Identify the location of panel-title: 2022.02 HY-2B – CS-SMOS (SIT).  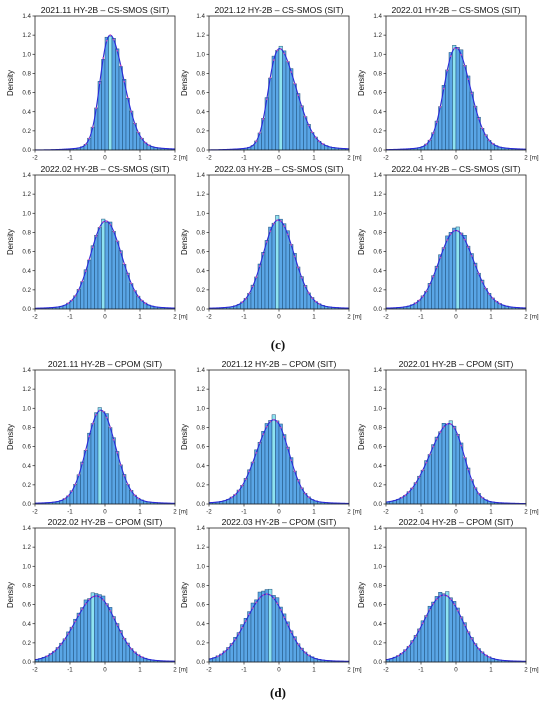
(104, 169).